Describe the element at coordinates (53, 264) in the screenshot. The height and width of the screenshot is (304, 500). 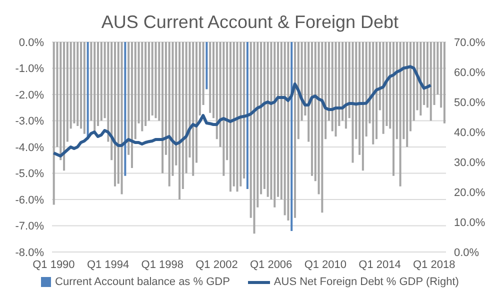
I see `x-tick-label: Q1 1990` at that location.